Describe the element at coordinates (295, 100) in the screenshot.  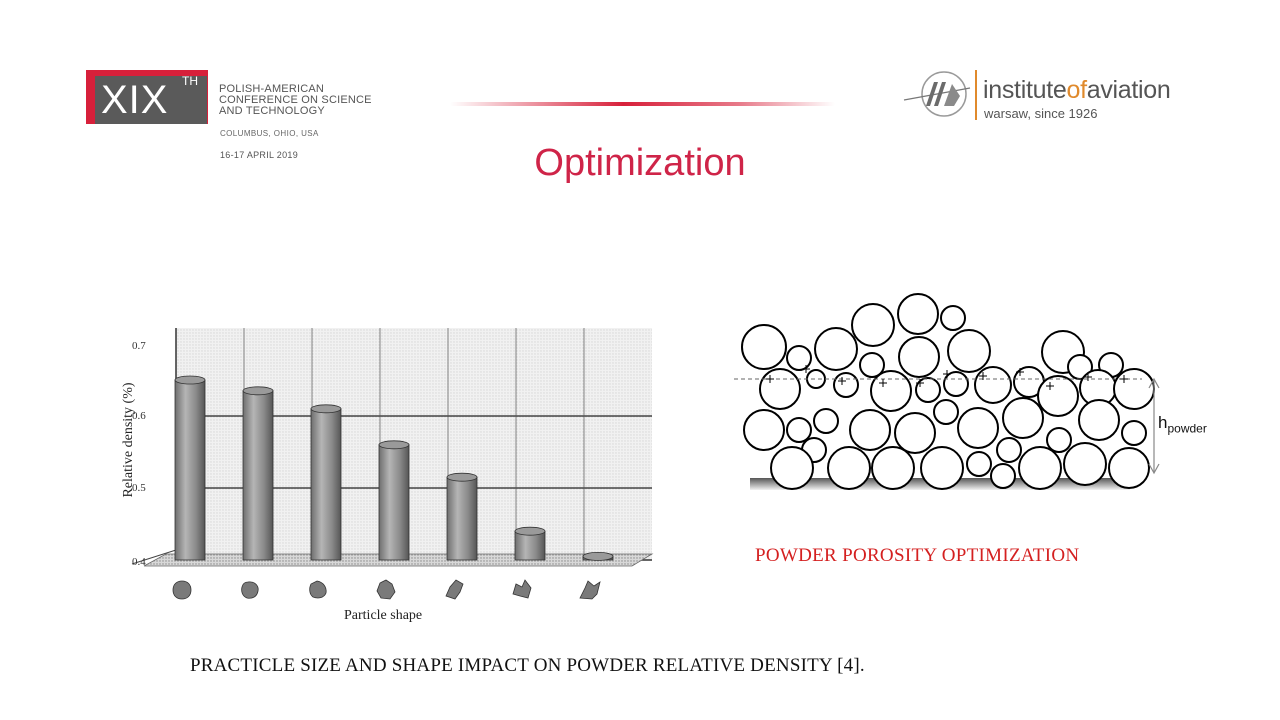
I see `conference-name-line: CONFERENCE ON SCIENCE` at that location.